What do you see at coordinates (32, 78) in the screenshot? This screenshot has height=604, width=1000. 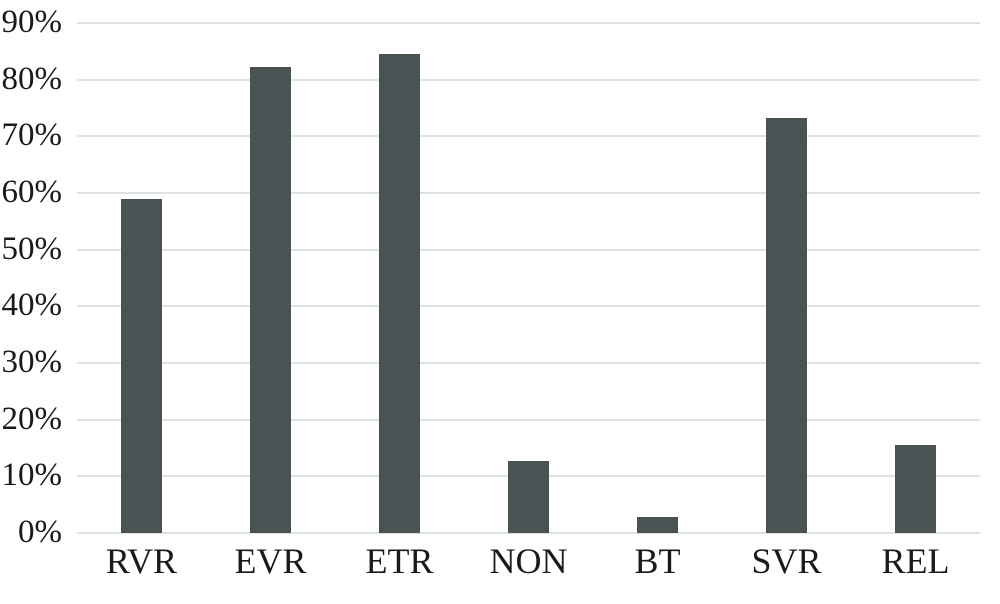 I see `y-tick-label-80%: 80%` at bounding box center [32, 78].